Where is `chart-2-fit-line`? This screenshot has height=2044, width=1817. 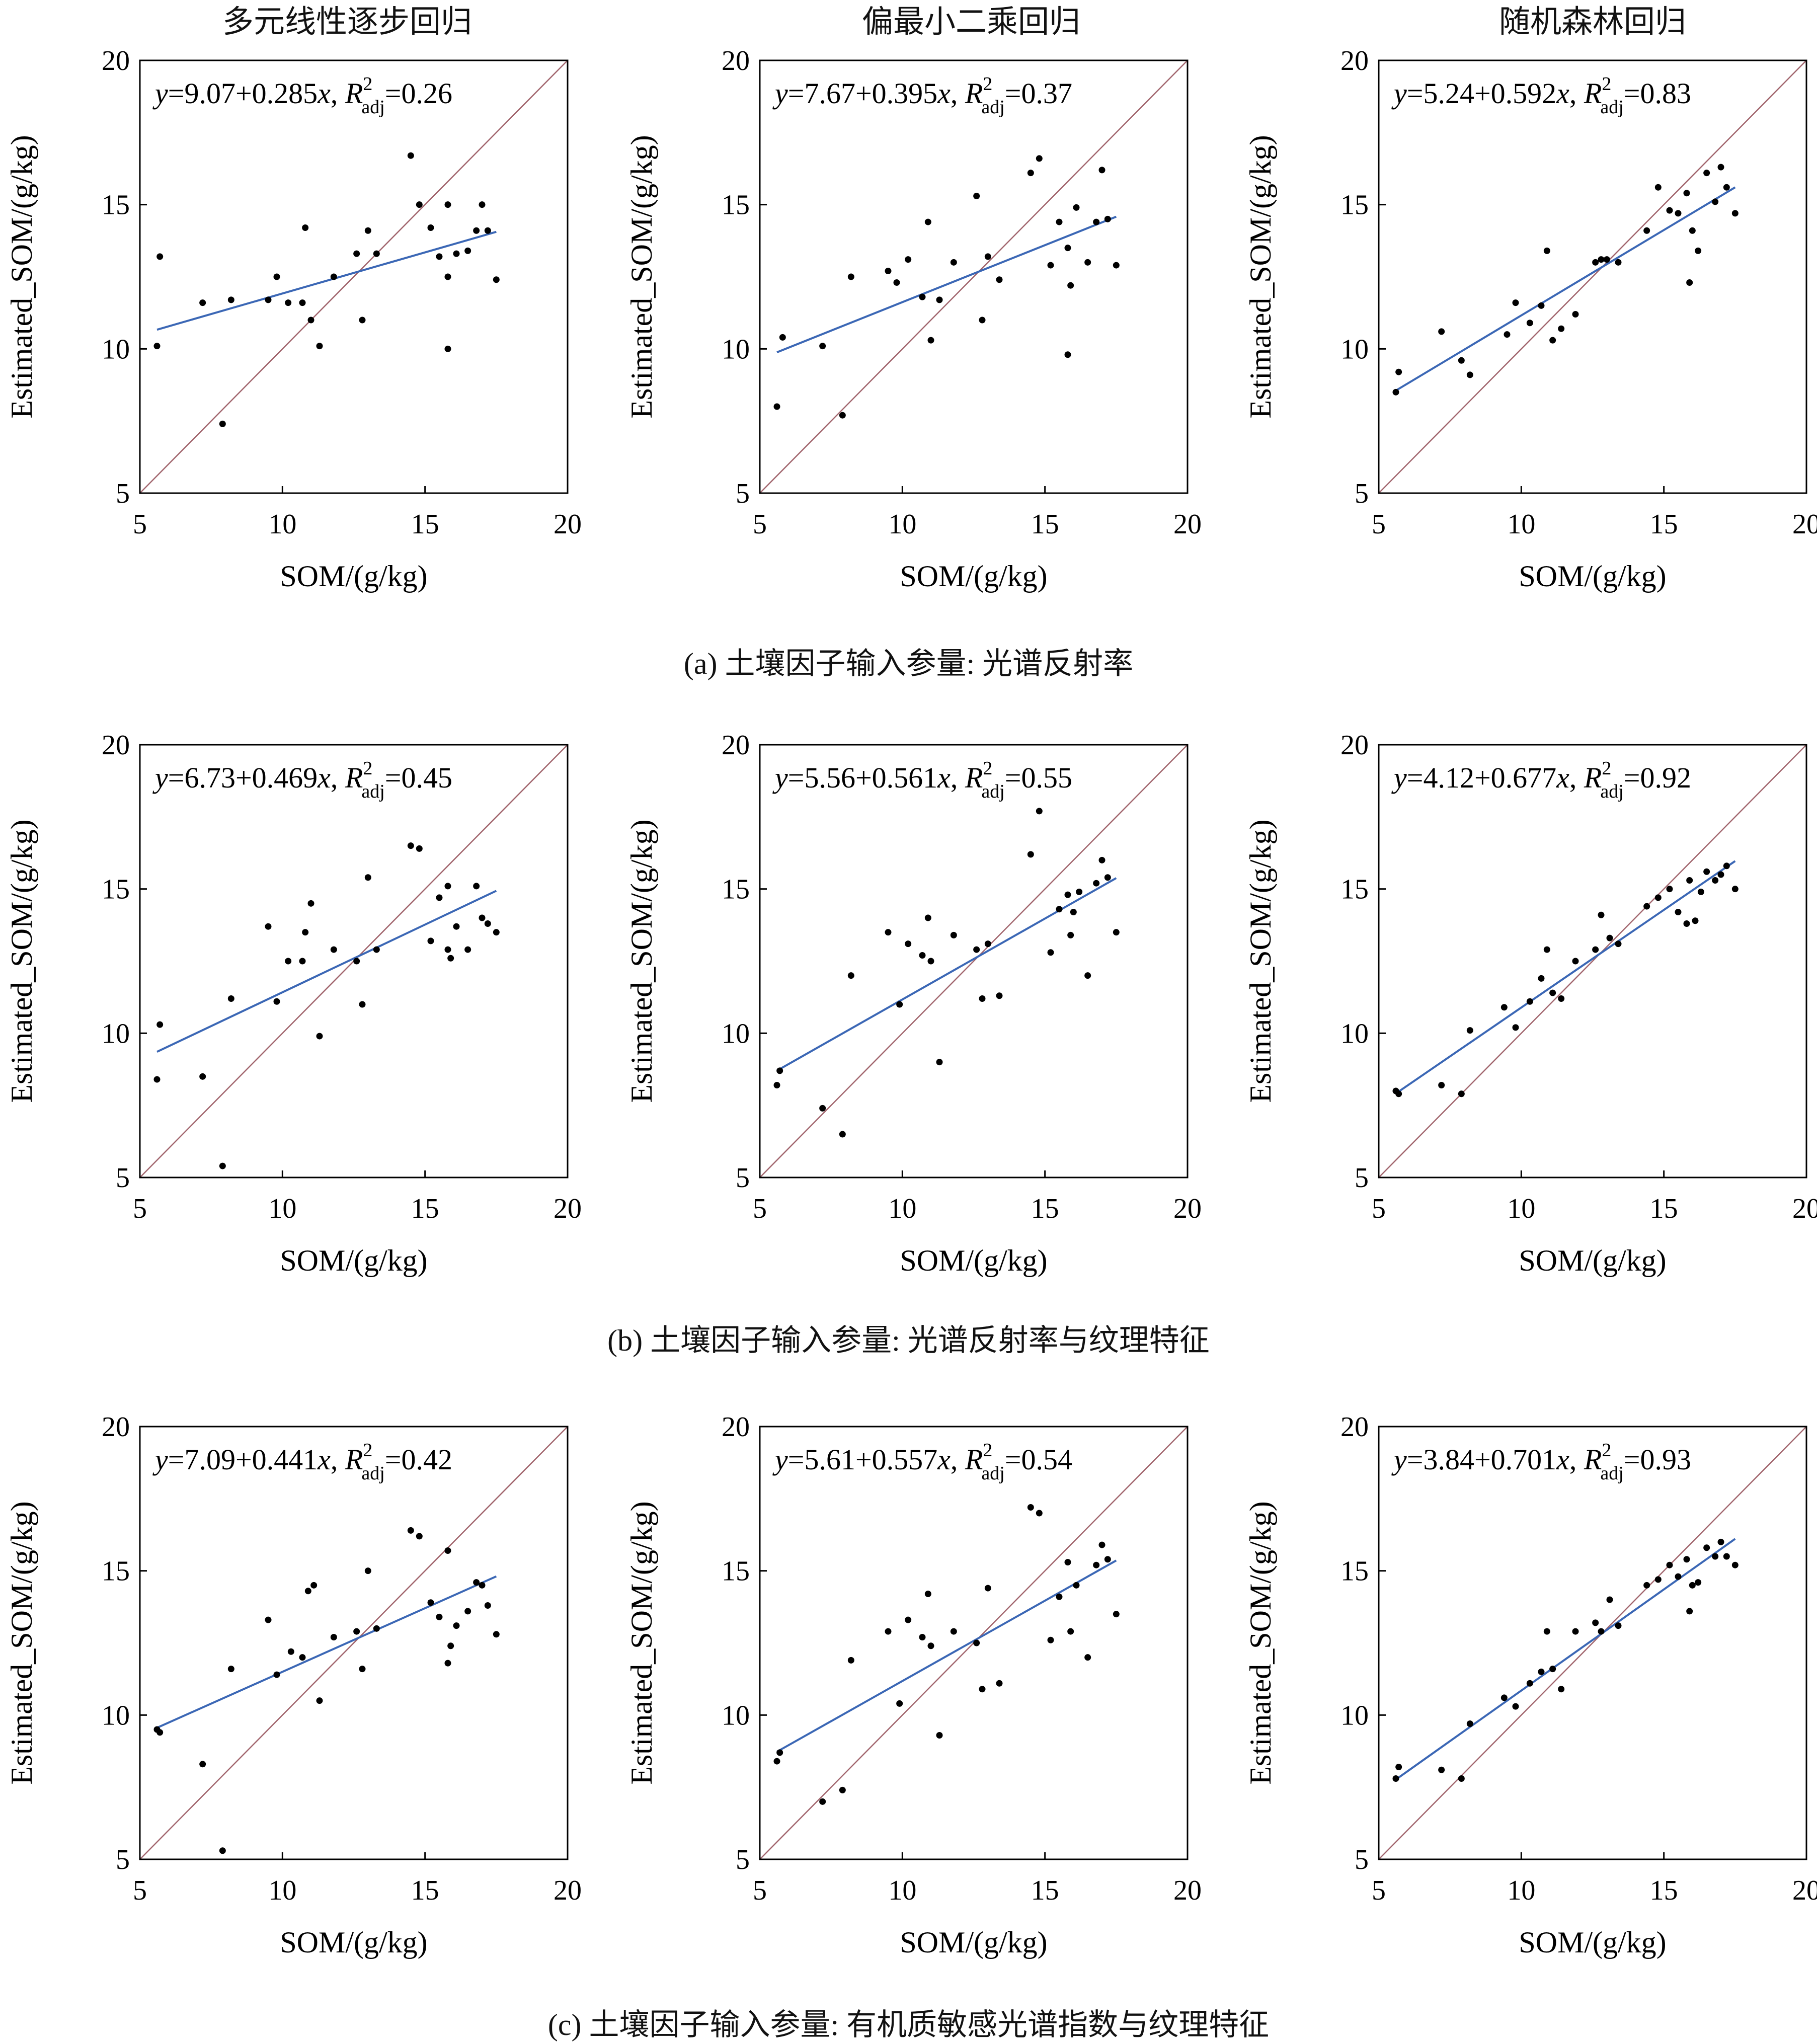
chart-2-fit-line is located at coordinates (946, 284).